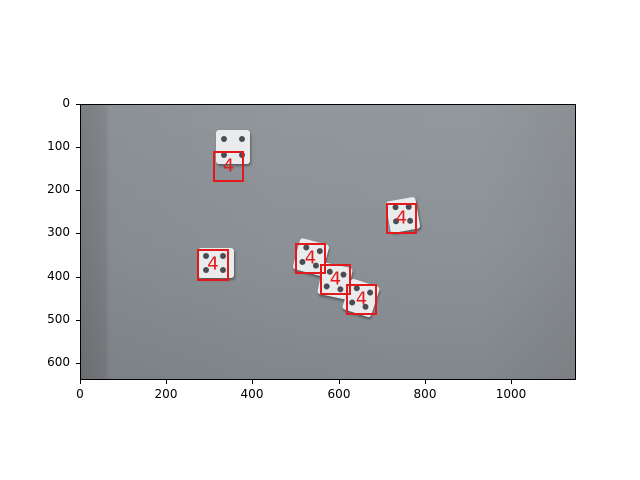 The width and height of the screenshot is (640, 480). Describe the element at coordinates (511, 394) in the screenshot. I see `x-tick-label: 1000` at that location.